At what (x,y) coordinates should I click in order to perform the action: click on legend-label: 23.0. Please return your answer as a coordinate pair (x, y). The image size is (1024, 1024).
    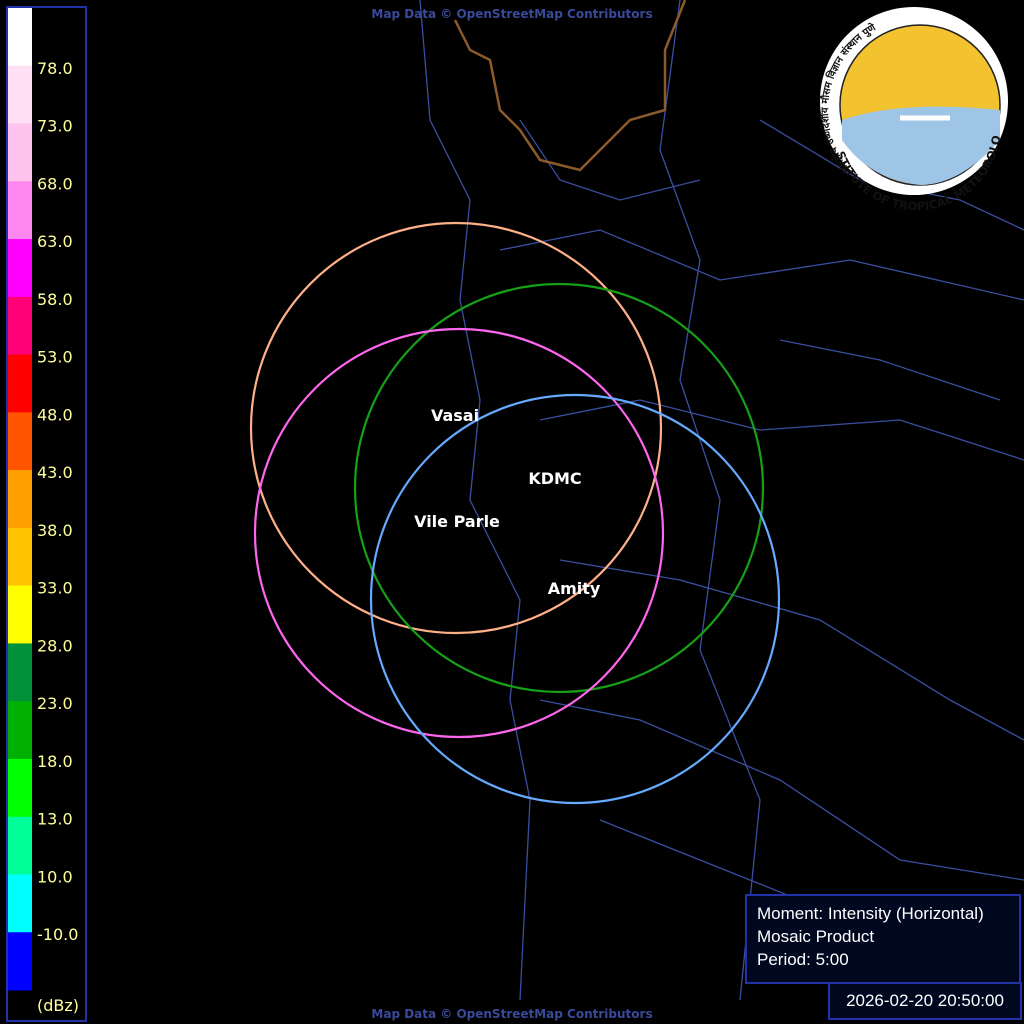
    Looking at the image, I should click on (55, 703).